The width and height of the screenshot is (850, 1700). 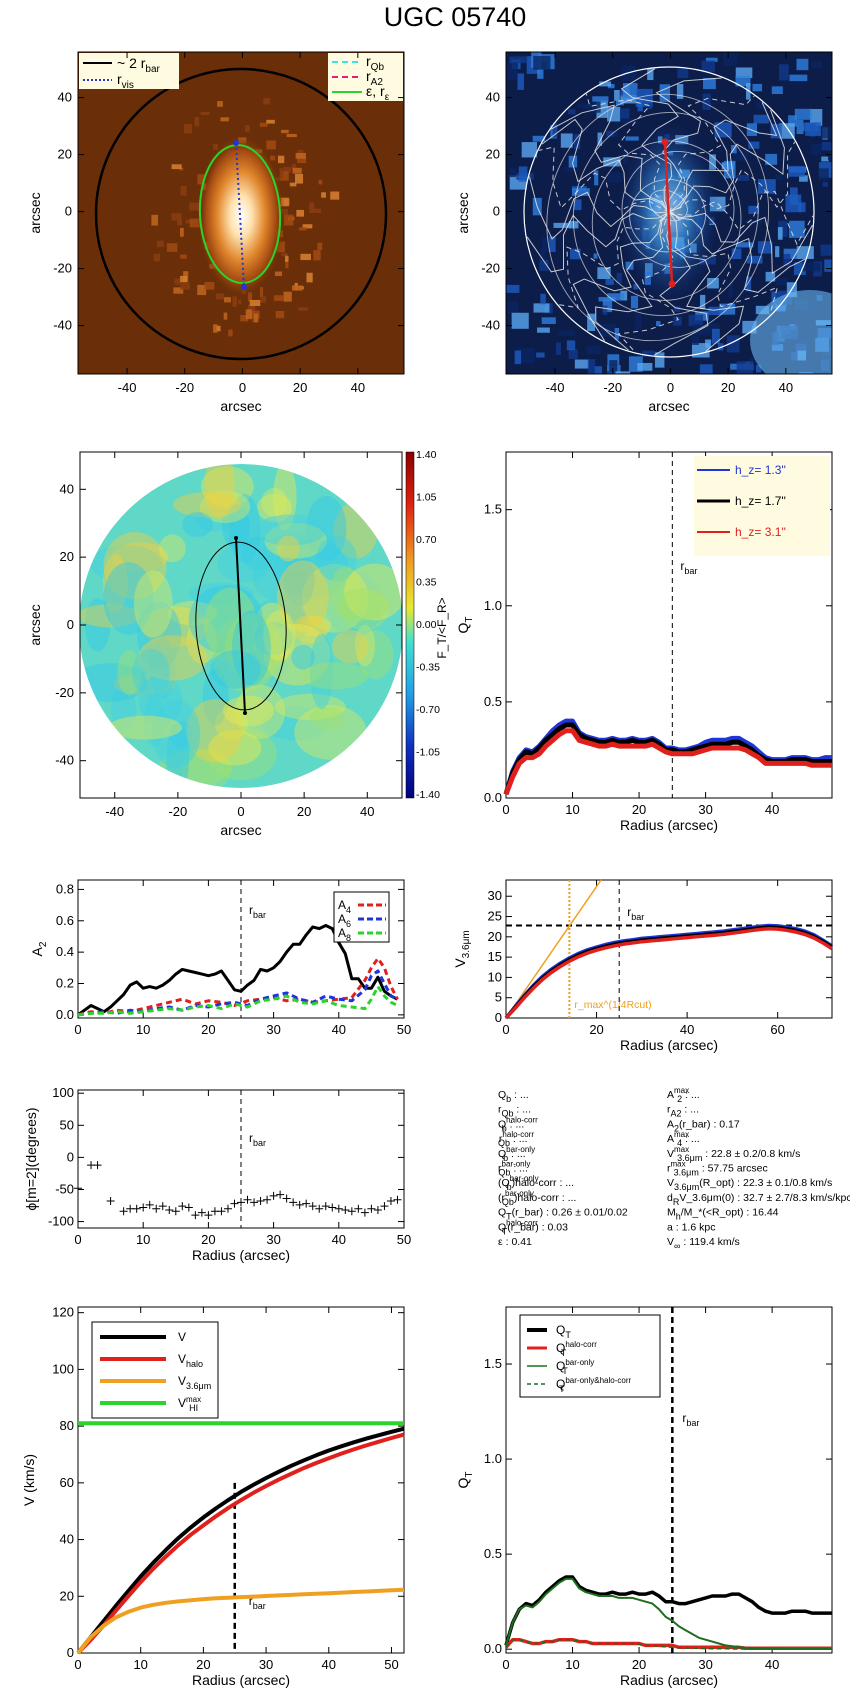 I want to click on param-left-row: ε : 0.41, so click(x=515, y=1242).